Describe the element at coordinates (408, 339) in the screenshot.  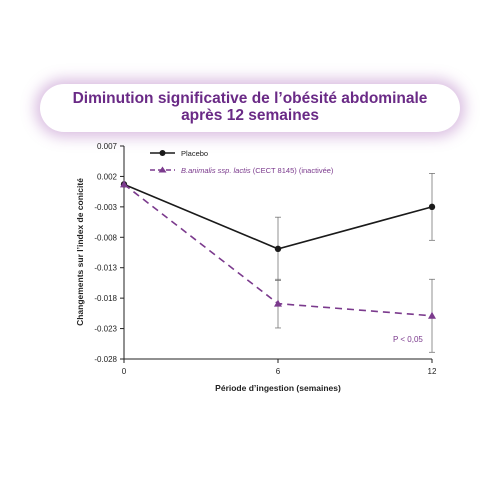
I see `p-value-annotation: P < 0,05` at that location.